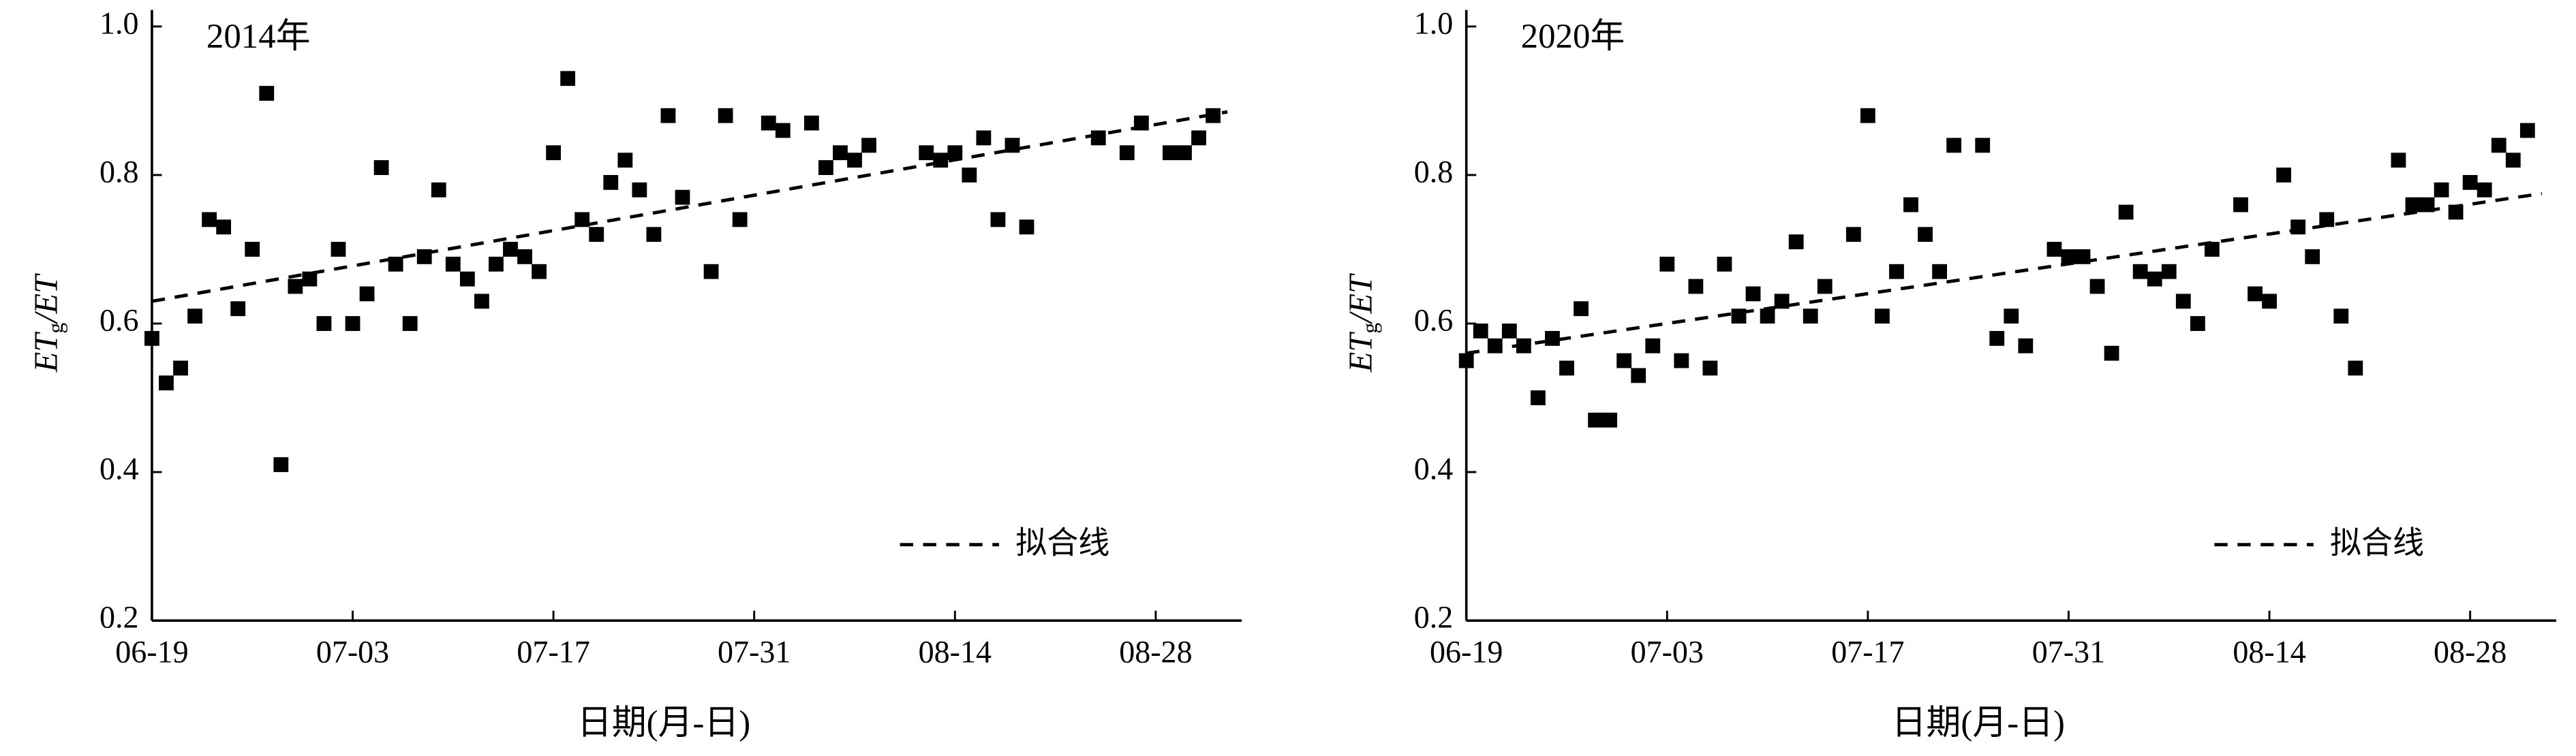 Image resolution: width=2576 pixels, height=756 pixels. What do you see at coordinates (258, 37) in the screenshot?
I see `panel-title: 2014年` at bounding box center [258, 37].